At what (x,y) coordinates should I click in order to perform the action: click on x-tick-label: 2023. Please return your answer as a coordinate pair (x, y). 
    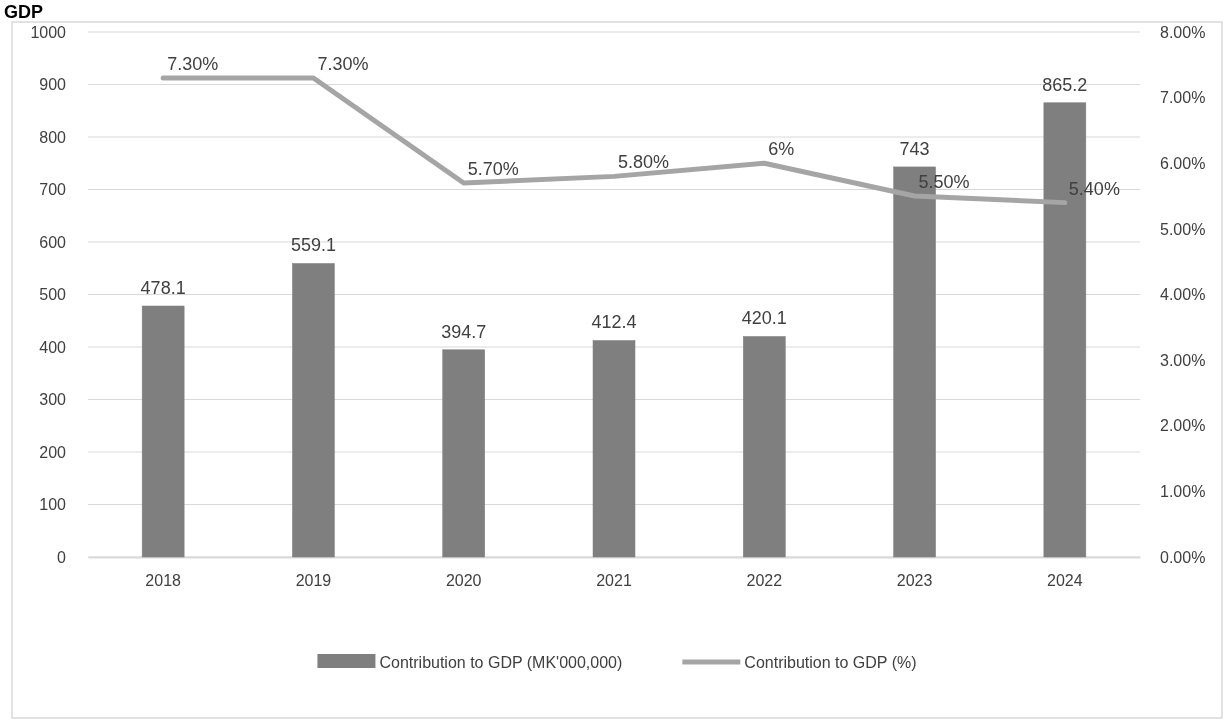
    Looking at the image, I should click on (914, 581).